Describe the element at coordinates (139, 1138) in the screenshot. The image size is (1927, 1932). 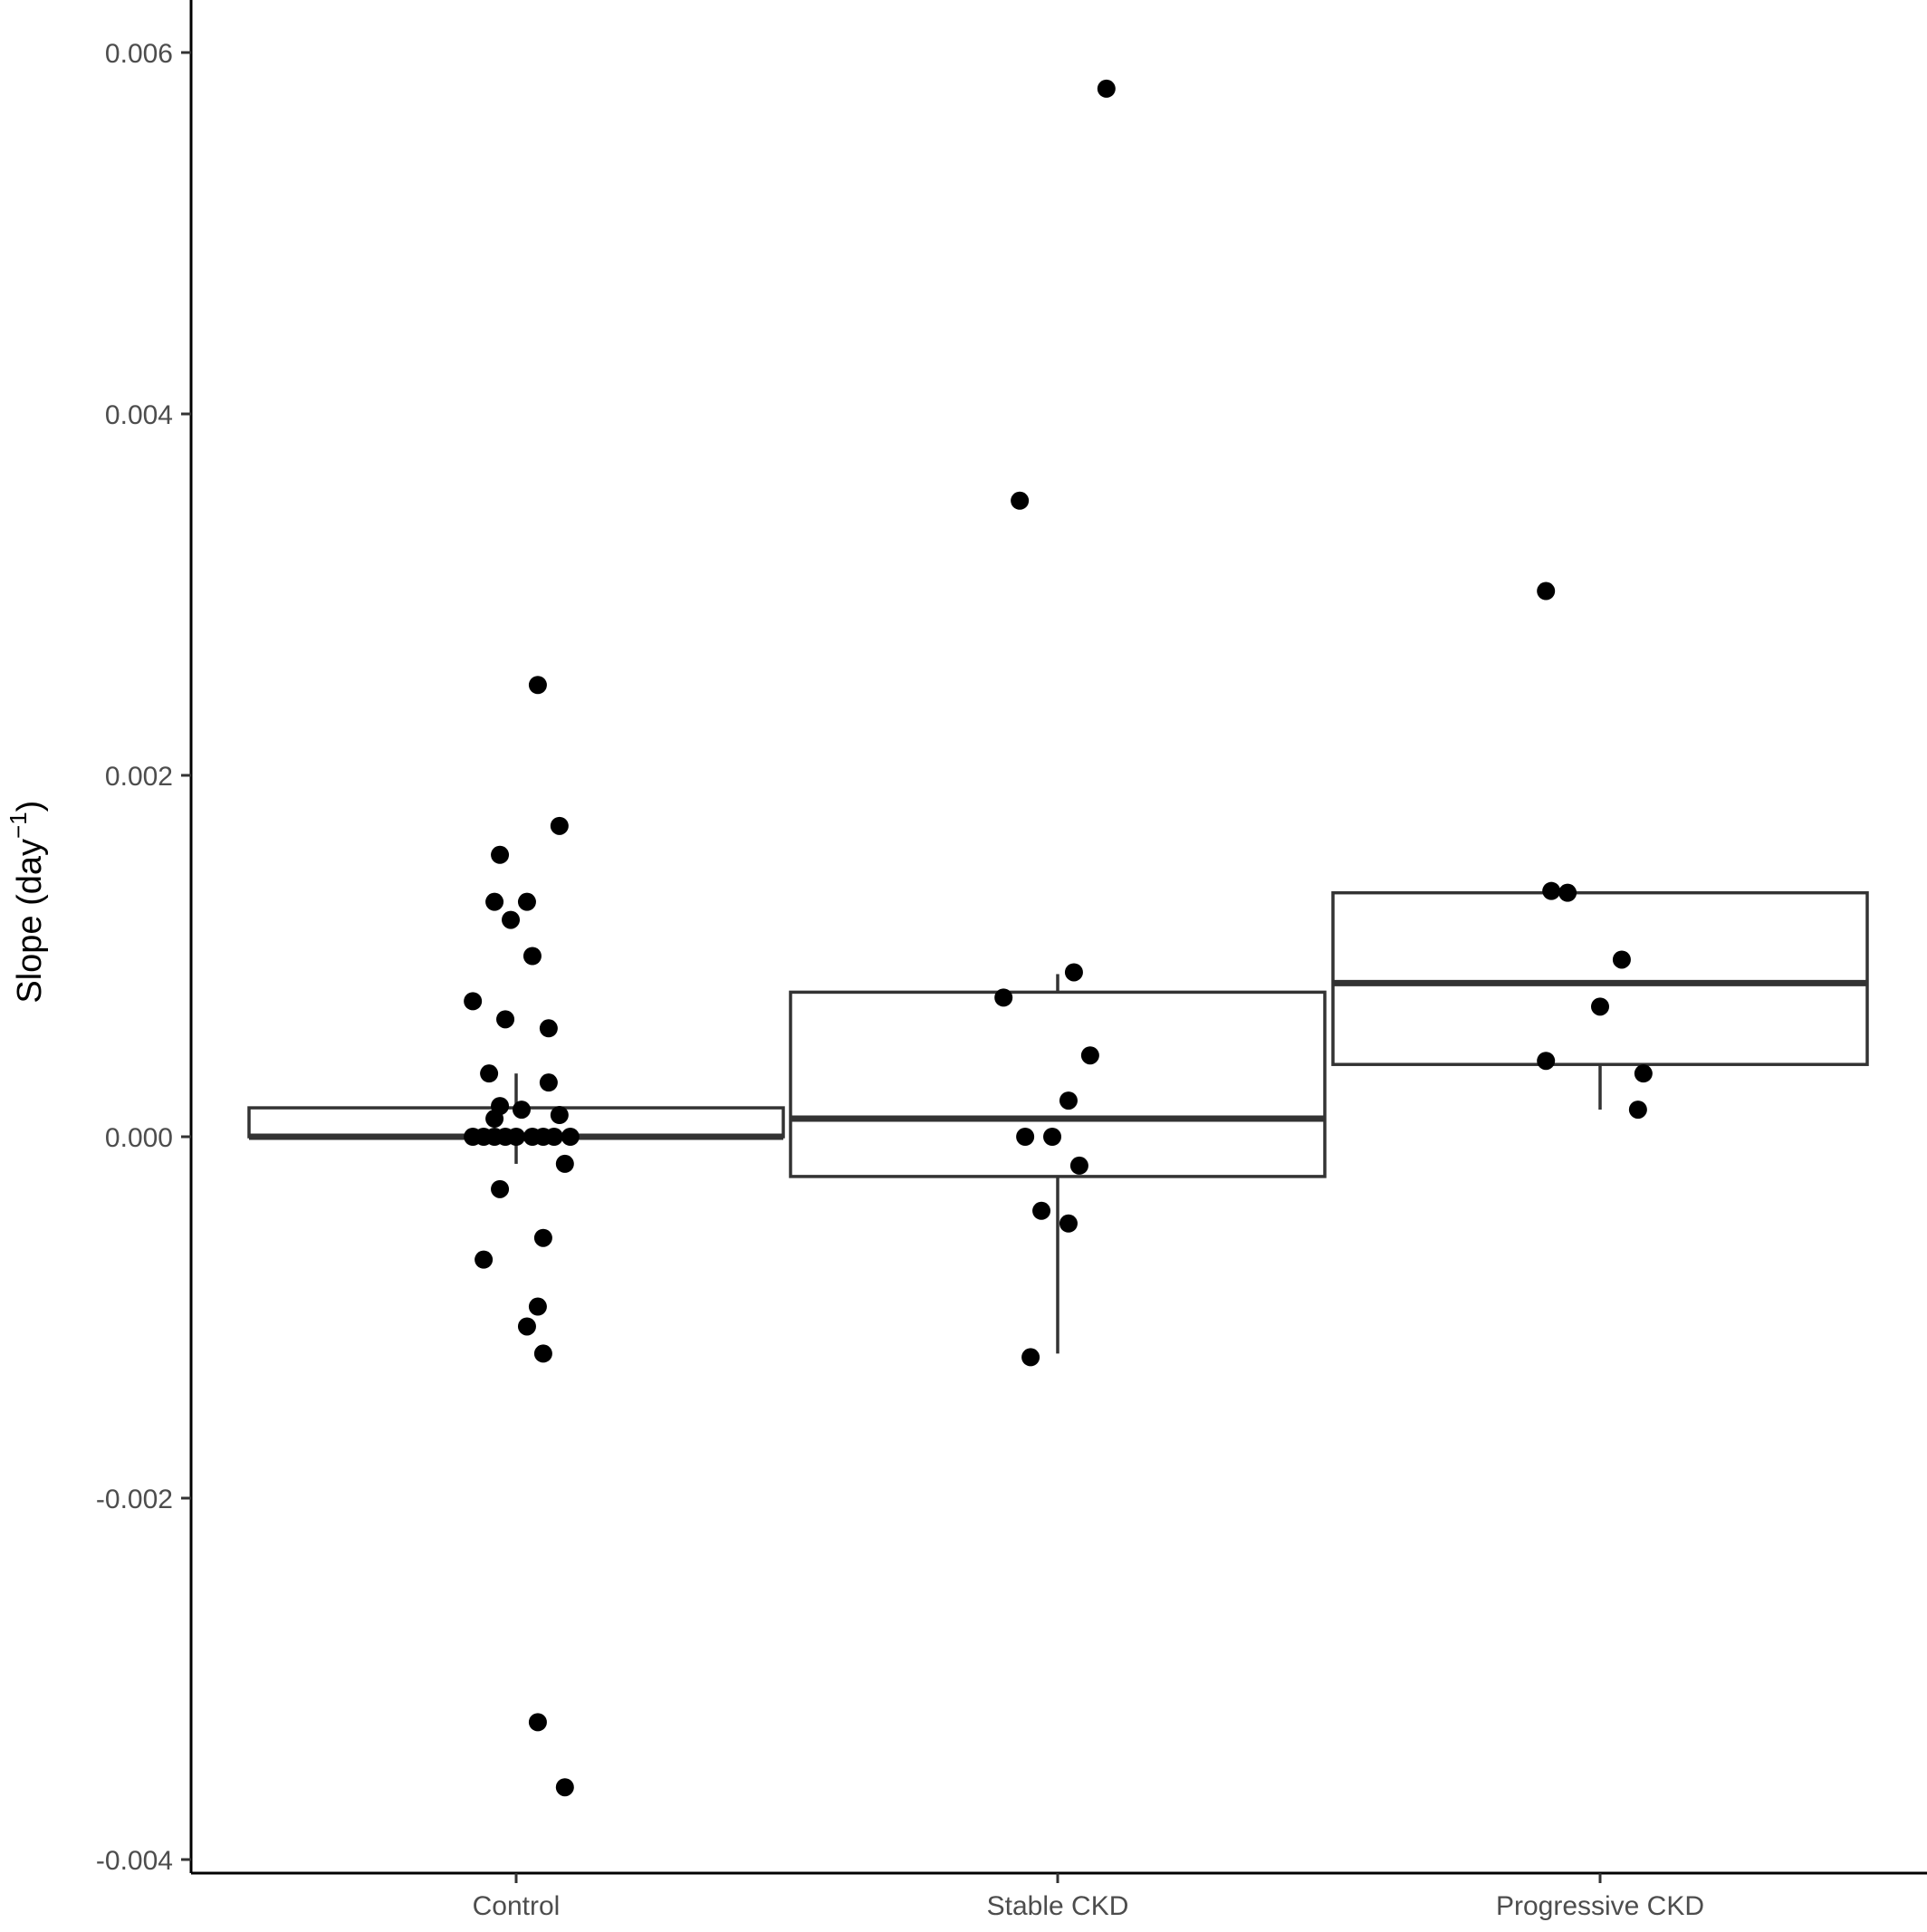
I see `y-tick-label: 0.000` at that location.